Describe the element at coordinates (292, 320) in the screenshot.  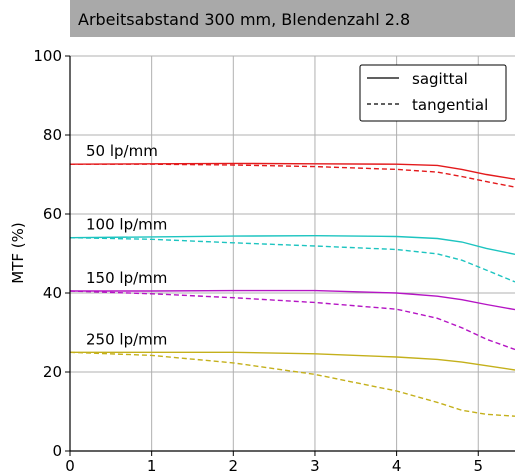
I see `series-line-150-tangential` at that location.